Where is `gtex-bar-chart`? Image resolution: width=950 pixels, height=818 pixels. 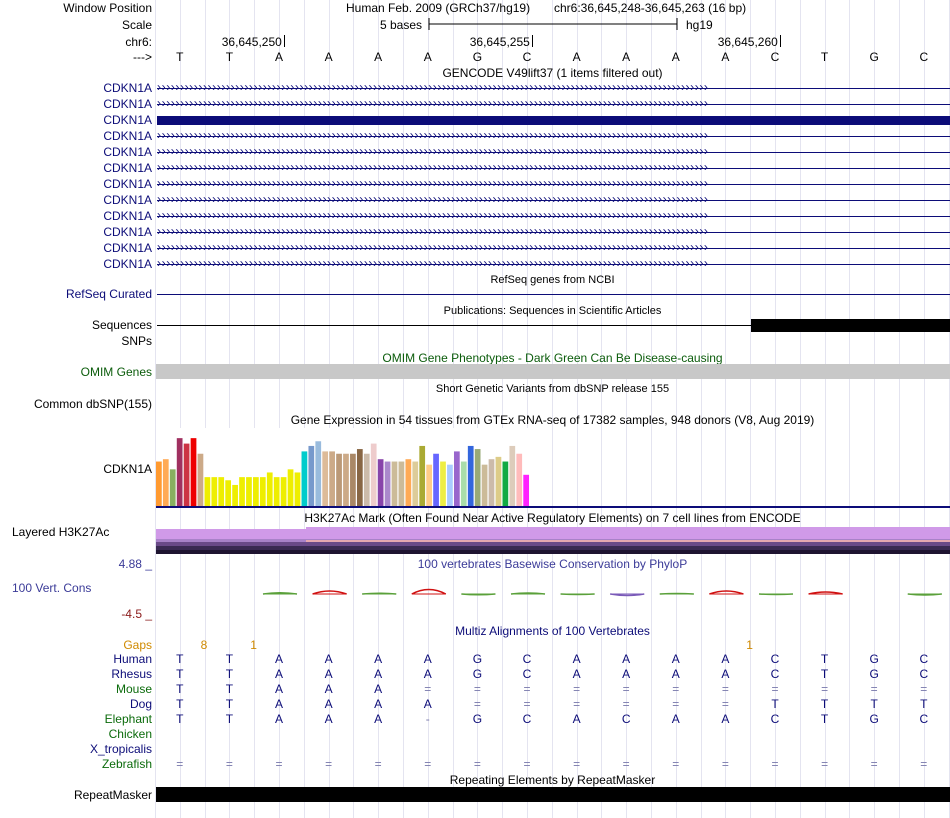
gtex-bar-chart is located at coordinates (346, 467).